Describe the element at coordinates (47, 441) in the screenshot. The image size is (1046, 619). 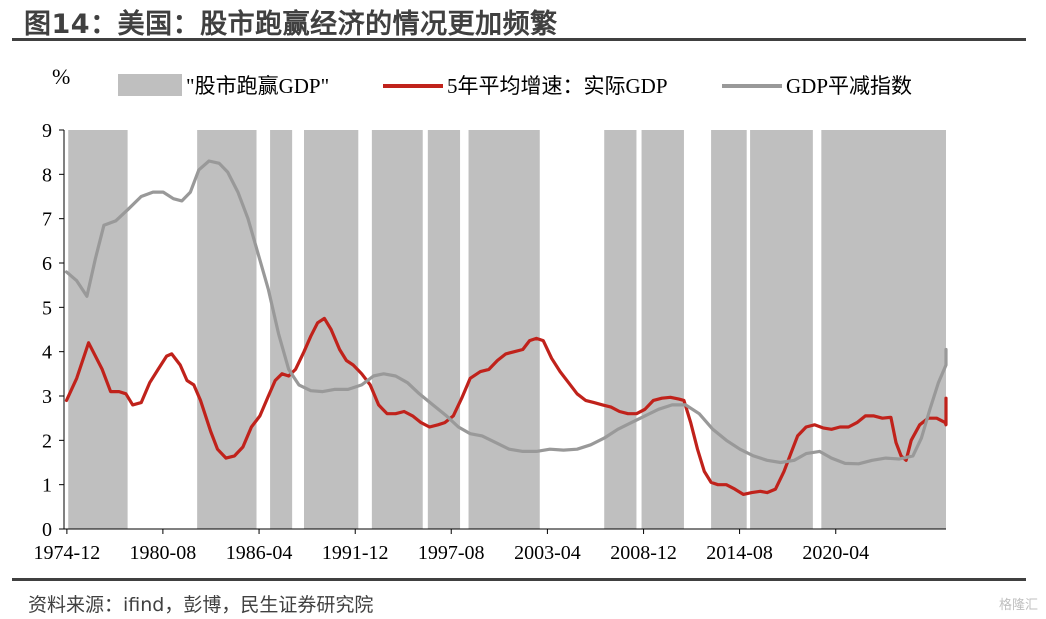
I see `y-tick-label: 2` at that location.